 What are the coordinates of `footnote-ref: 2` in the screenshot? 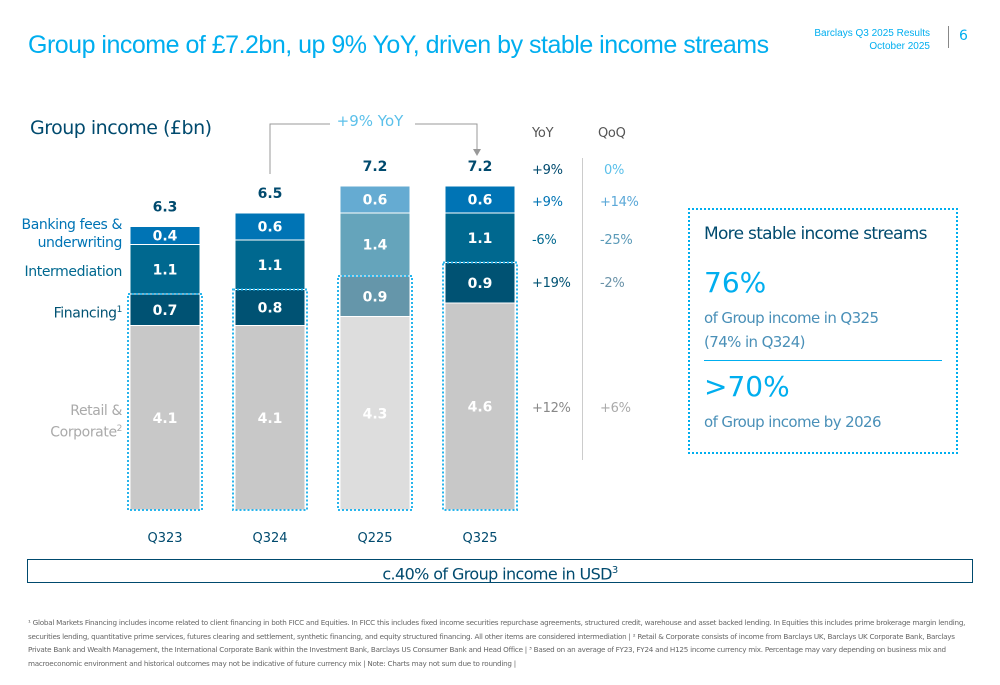 It's located at (119, 429).